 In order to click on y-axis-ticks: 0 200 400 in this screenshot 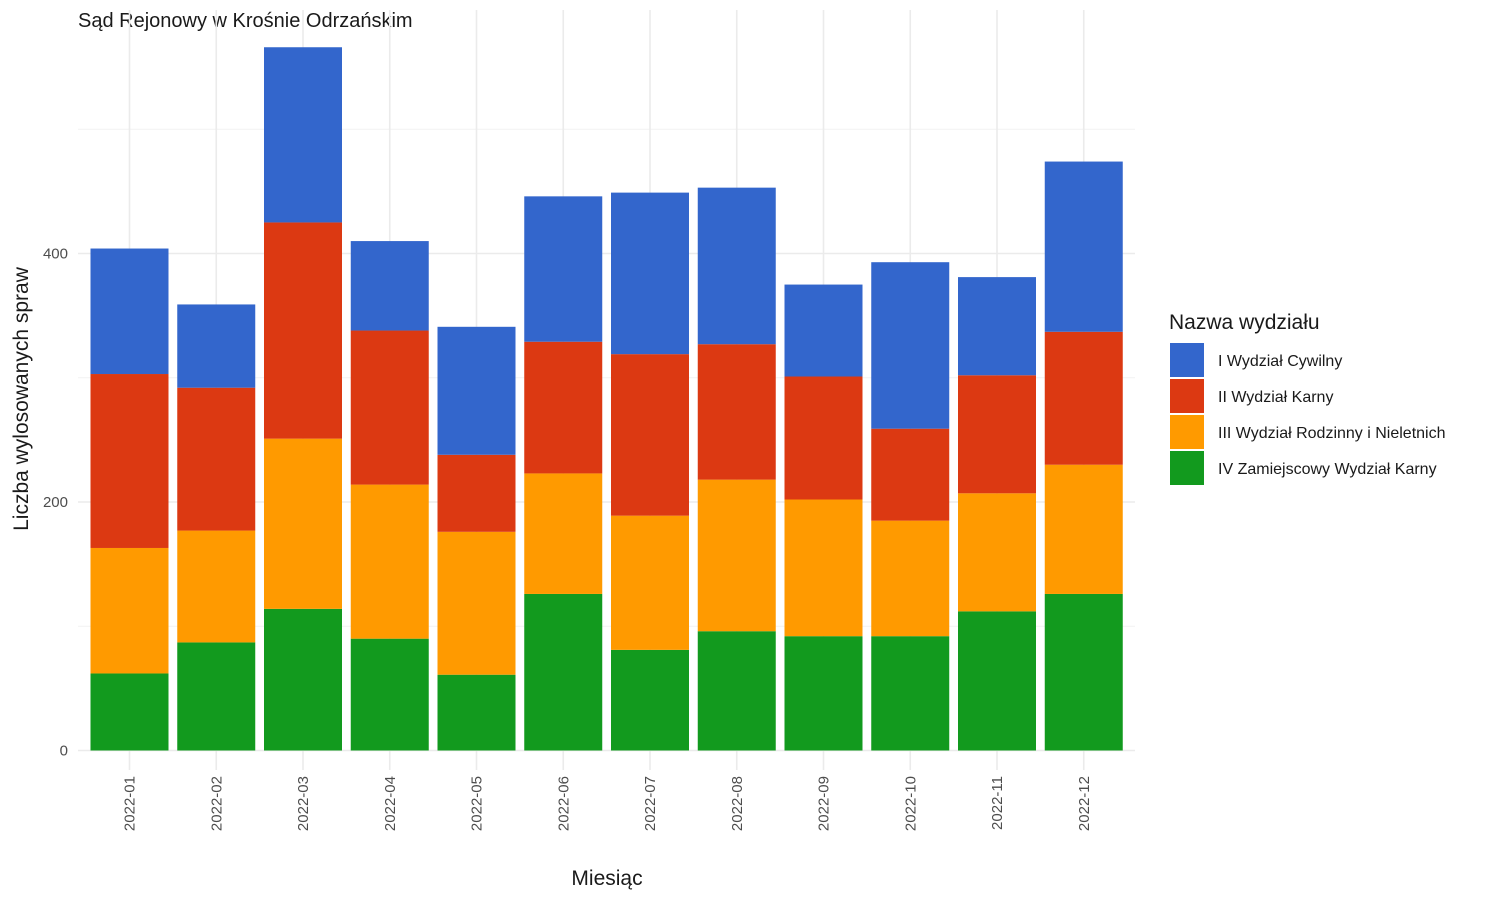, I will do `click(55, 503)`.